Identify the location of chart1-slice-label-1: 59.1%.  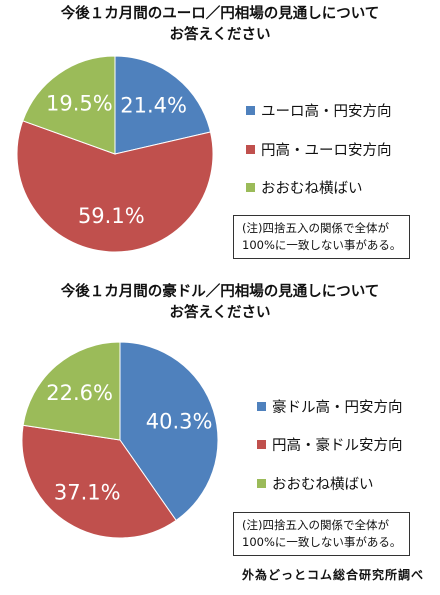
(111, 216).